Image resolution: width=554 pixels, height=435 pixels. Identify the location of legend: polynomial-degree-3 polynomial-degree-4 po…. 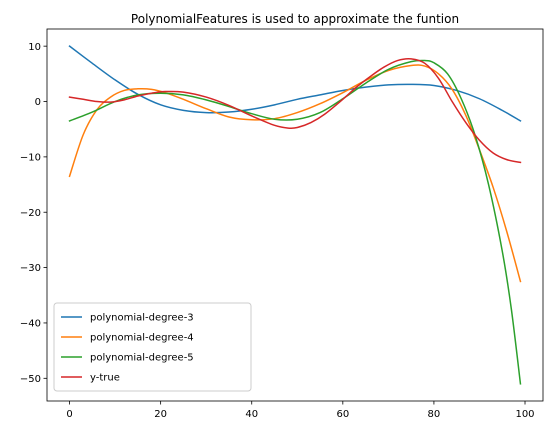
(152, 347).